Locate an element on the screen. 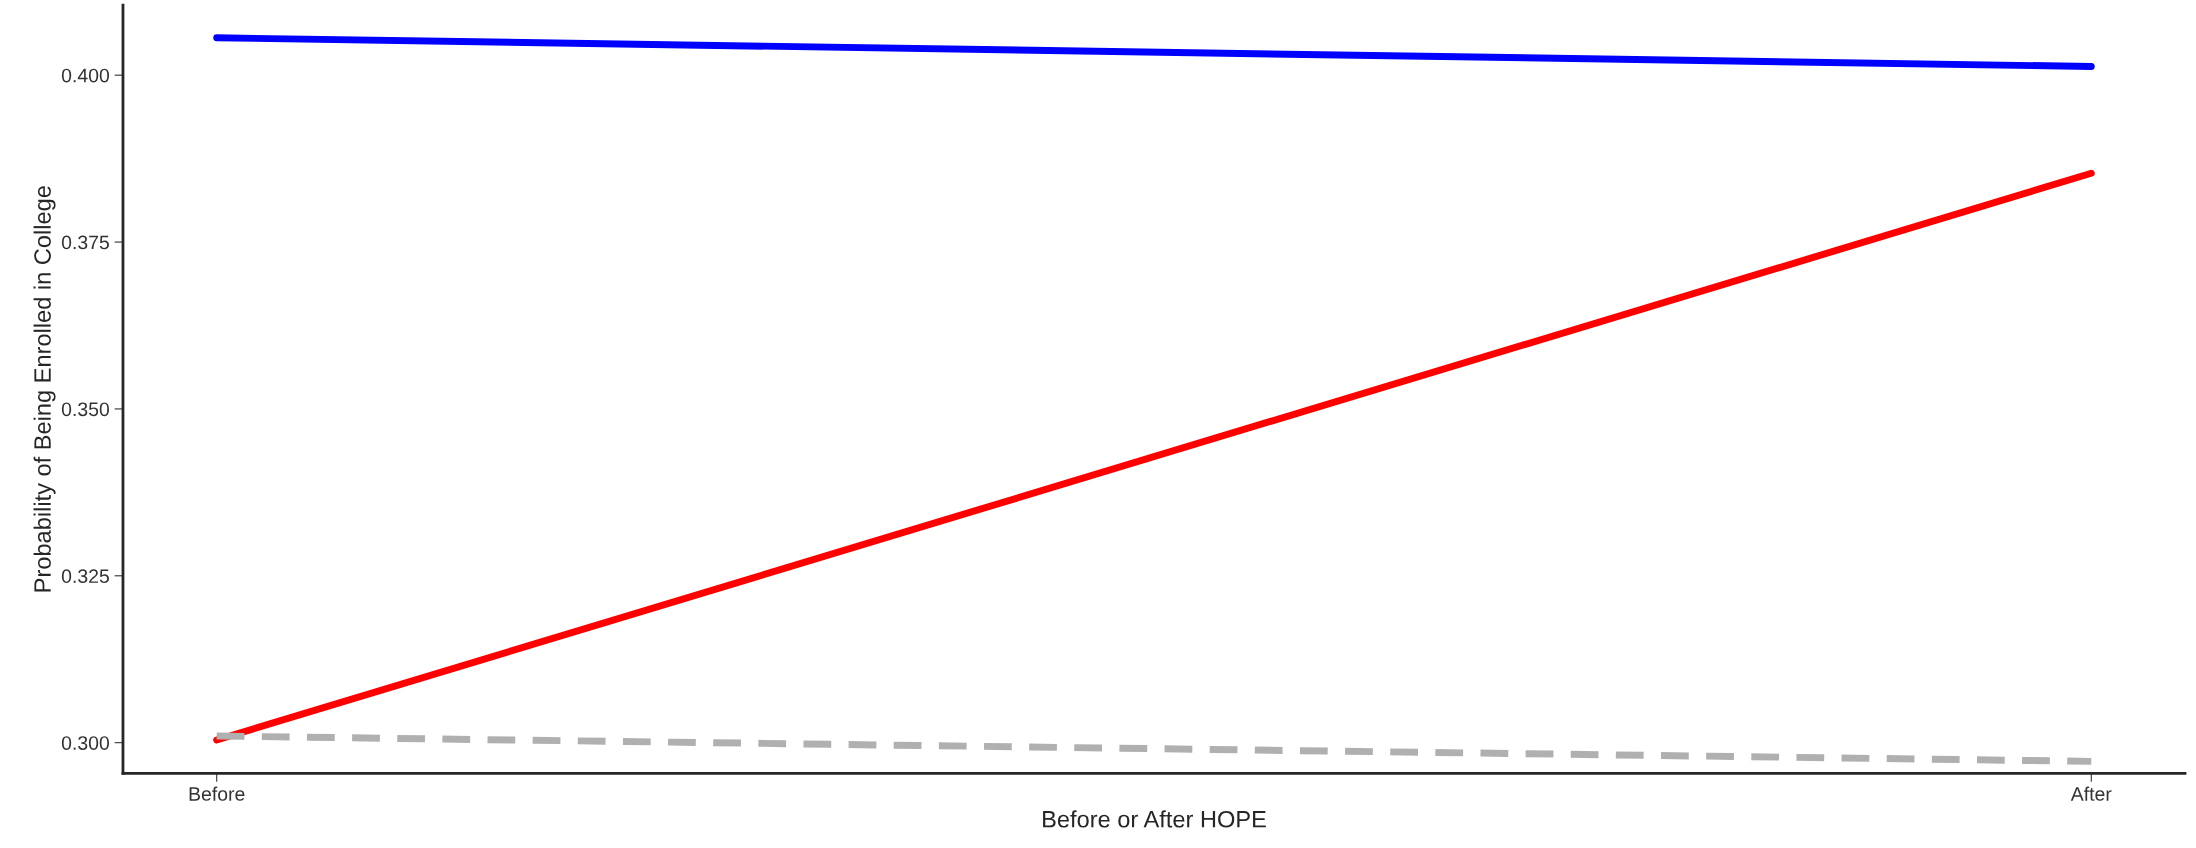 This screenshot has width=2196, height=848. y-tick-label: 0.325 is located at coordinates (85, 576).